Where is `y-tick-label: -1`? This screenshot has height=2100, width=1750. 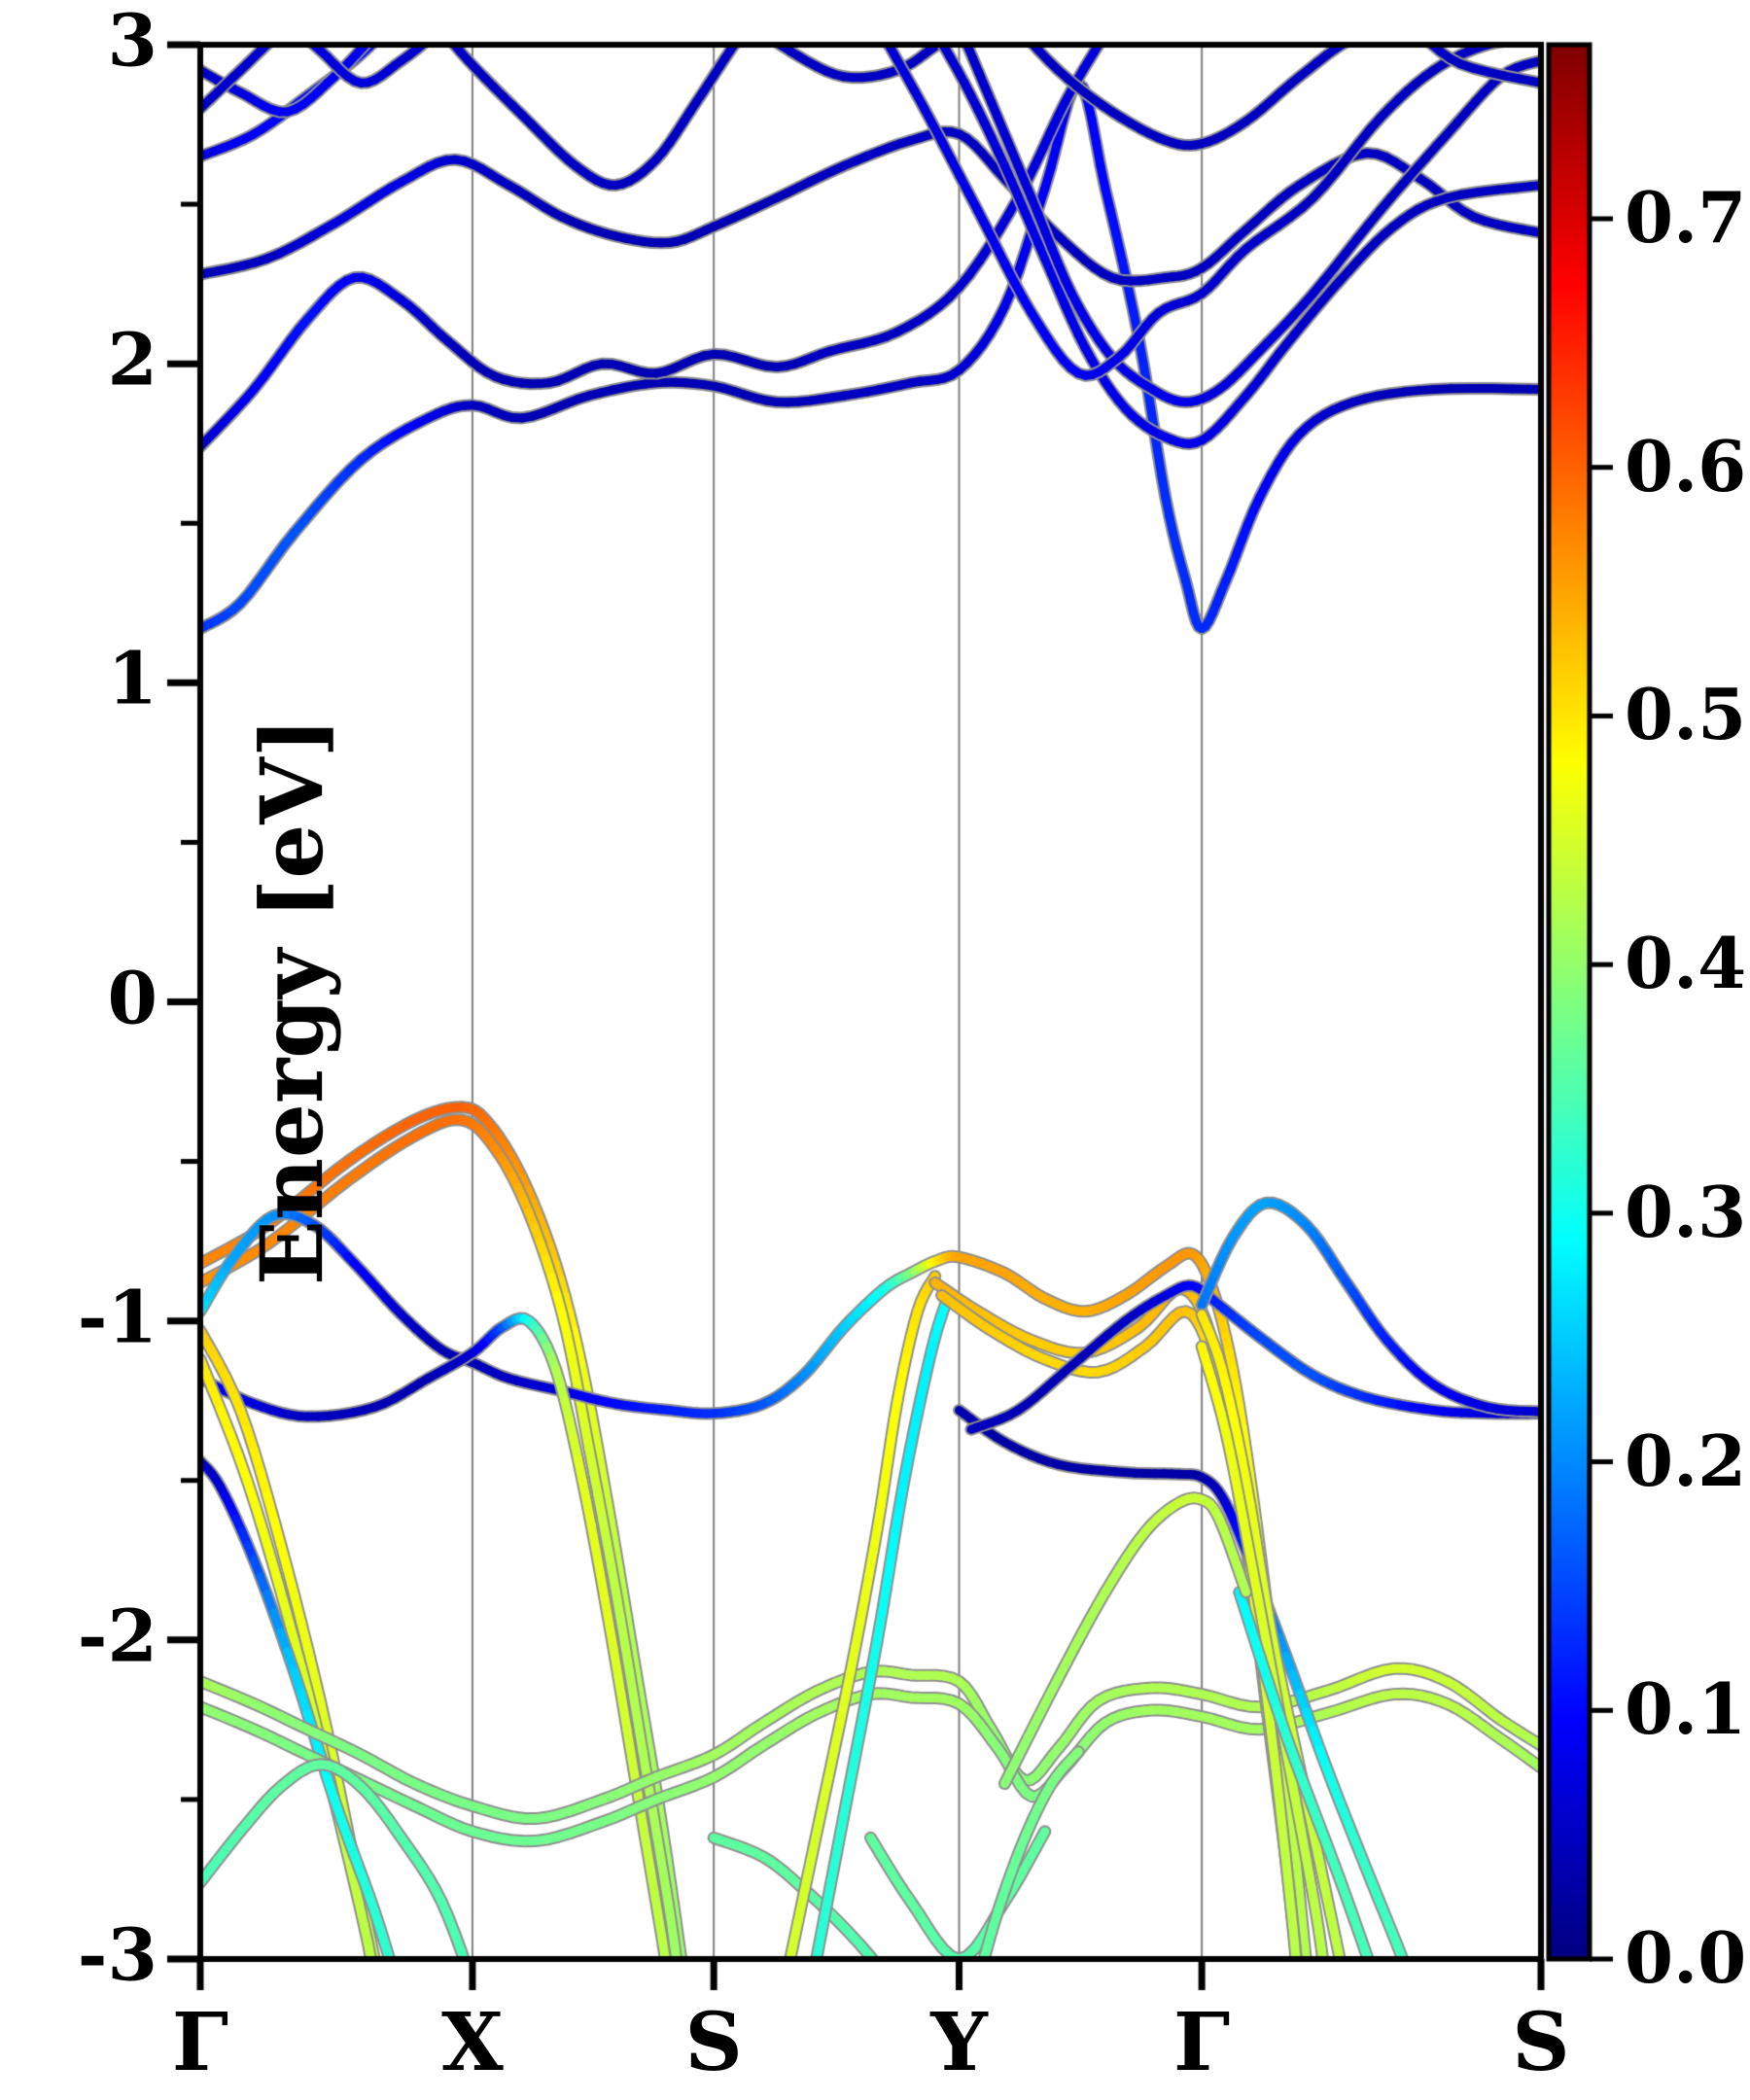 y-tick-label: -1 is located at coordinates (117, 1318).